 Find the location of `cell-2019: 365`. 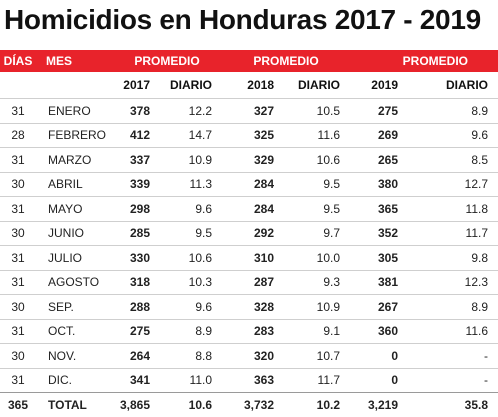

cell-2019: 365 is located at coordinates (376, 208).